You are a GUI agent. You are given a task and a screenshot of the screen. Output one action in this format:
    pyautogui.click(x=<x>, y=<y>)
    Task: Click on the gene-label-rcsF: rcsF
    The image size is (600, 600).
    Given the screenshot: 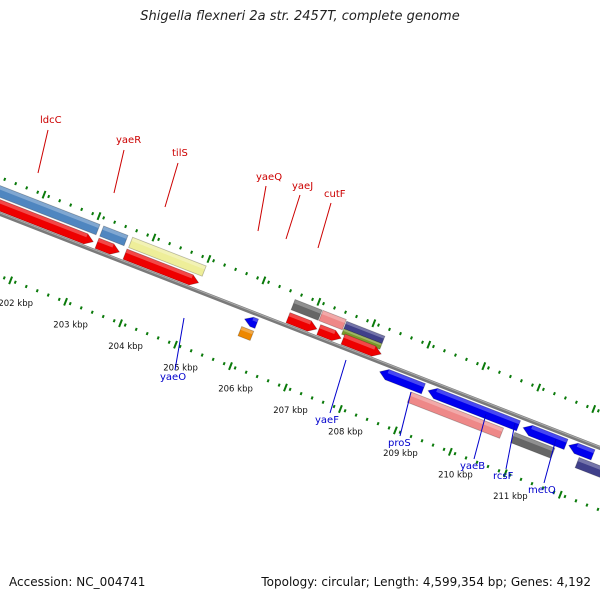 What is the action you would take?
    pyautogui.click(x=503, y=476)
    